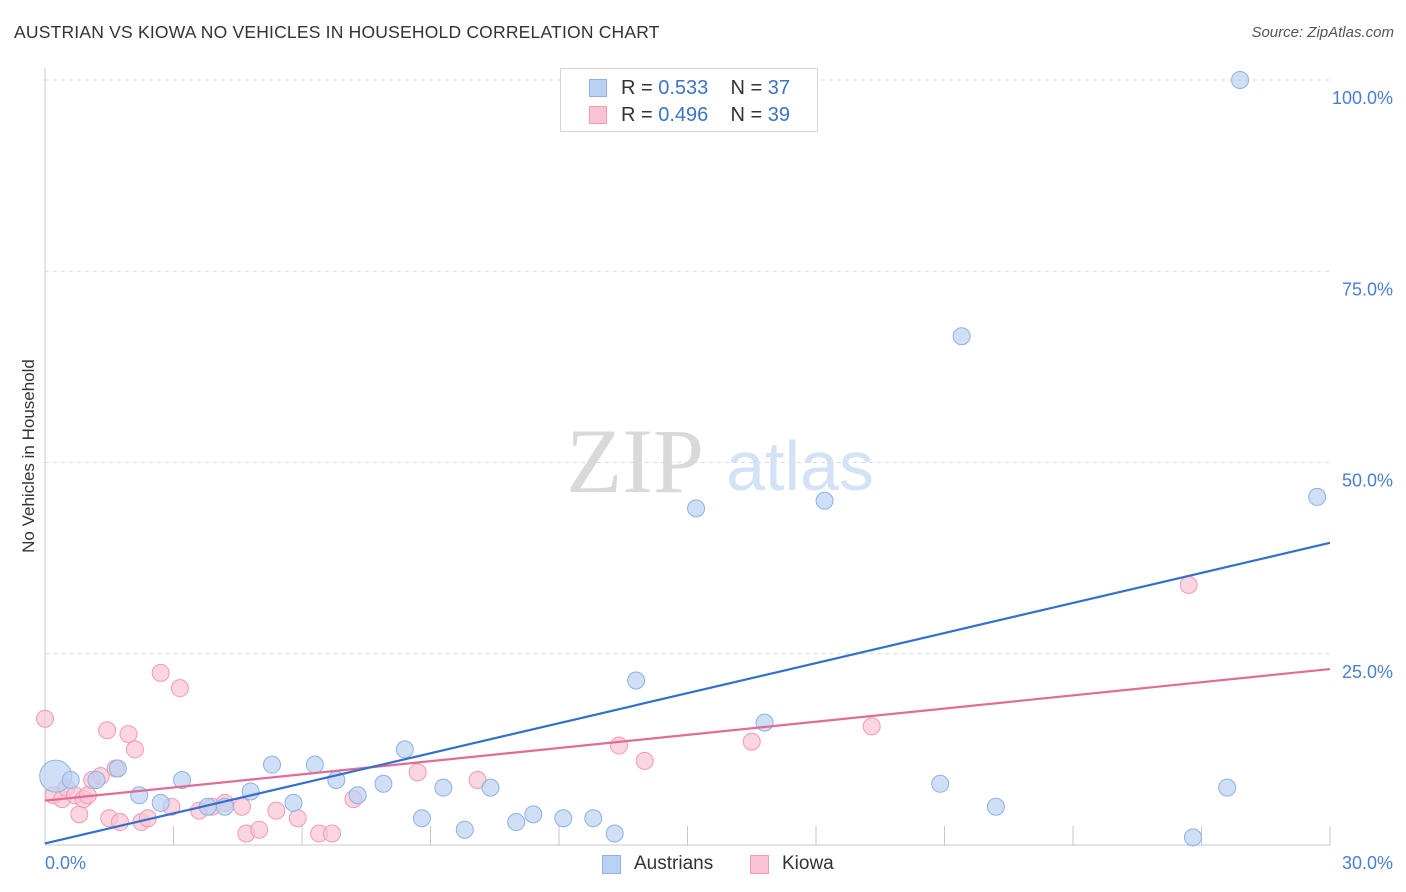 The width and height of the screenshot is (1406, 892). I want to click on legend-n-value: 37, so click(779, 88).